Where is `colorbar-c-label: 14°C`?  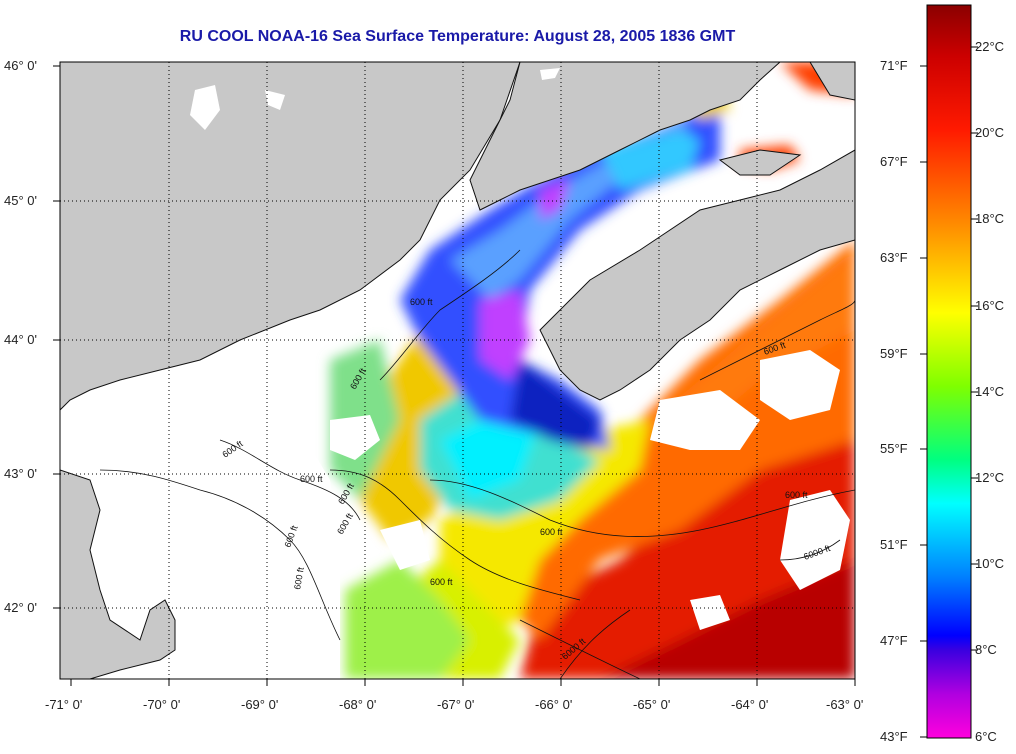
colorbar-c-label: 14°C is located at coordinates (990, 391).